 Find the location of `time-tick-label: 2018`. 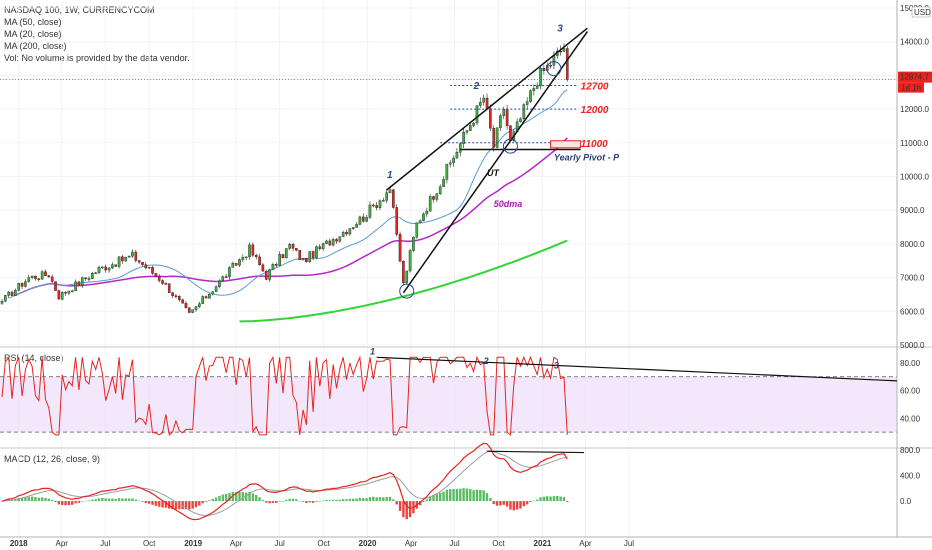

time-tick-label: 2018 is located at coordinates (19, 543).